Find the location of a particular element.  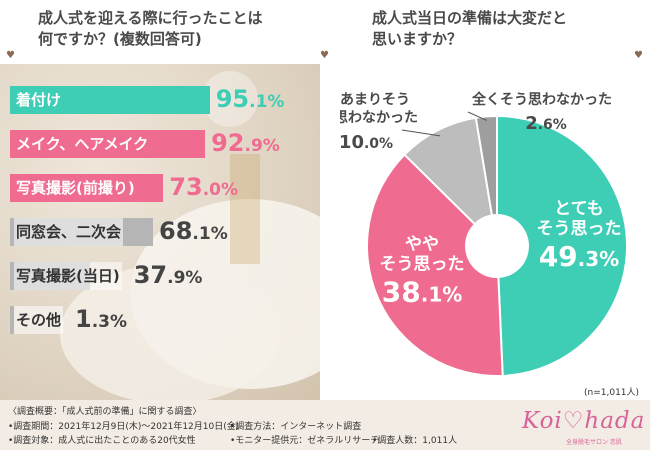

bar-value-label: 95.1% is located at coordinates (250, 99).